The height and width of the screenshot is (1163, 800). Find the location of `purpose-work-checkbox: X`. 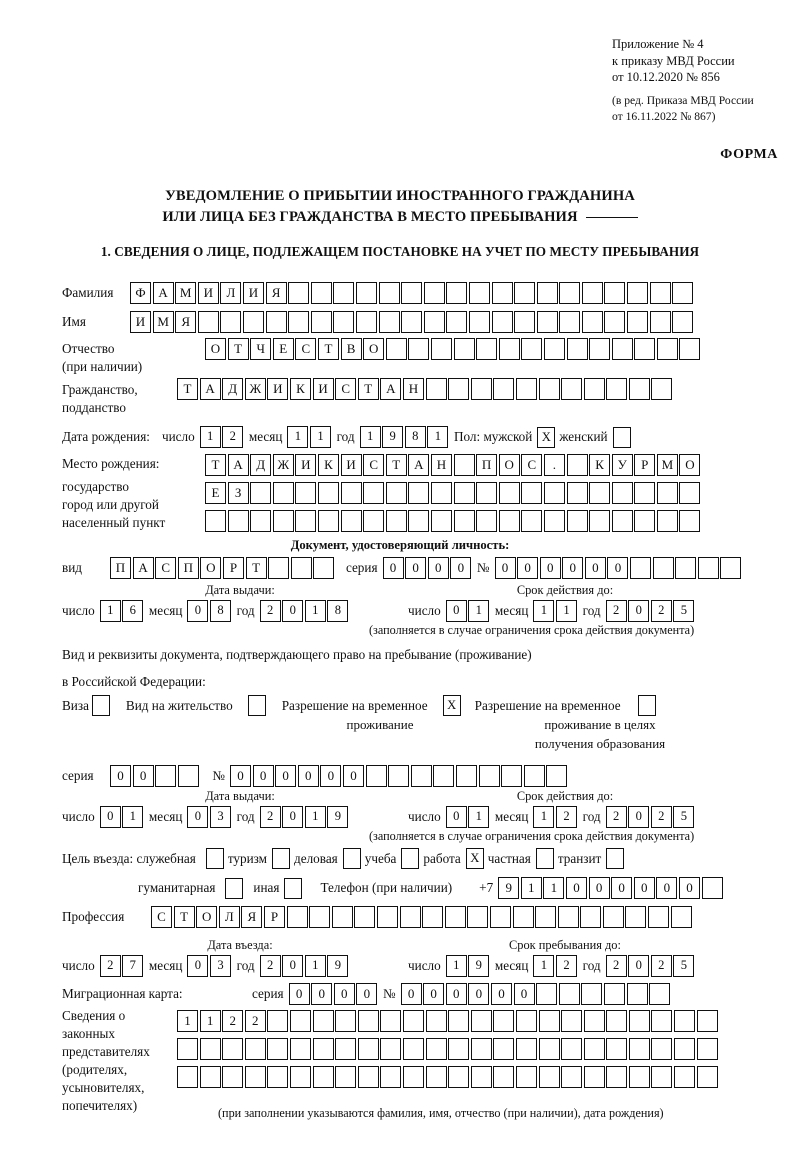

purpose-work-checkbox: X is located at coordinates (474, 858).